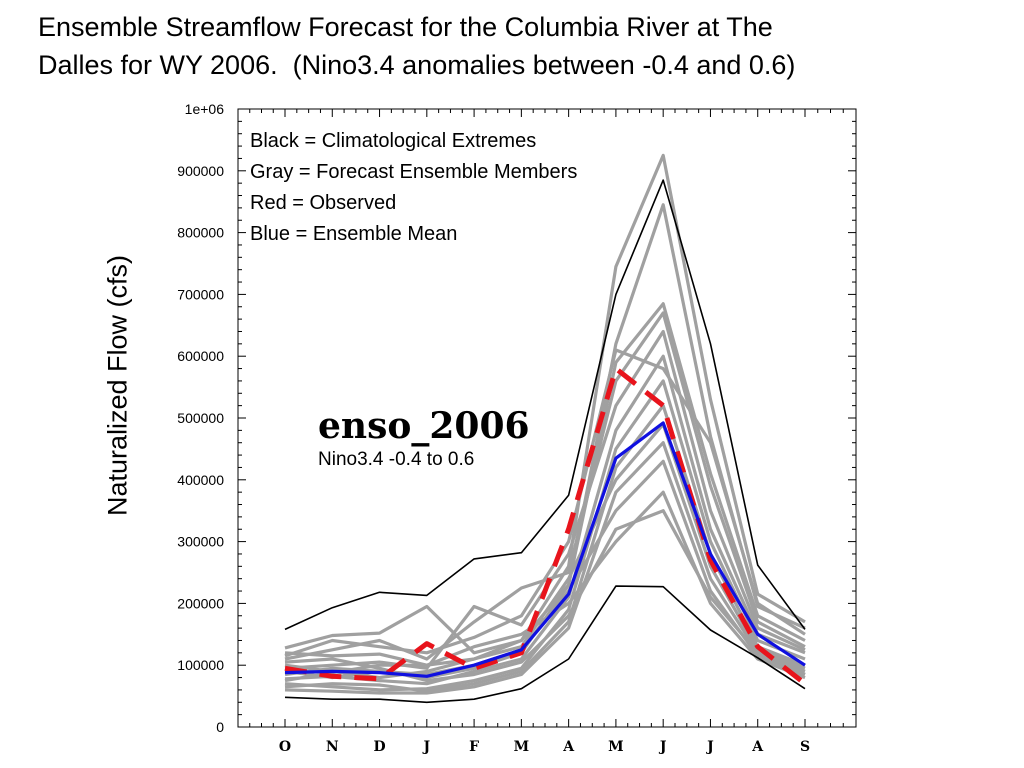 The image size is (1024, 768). Describe the element at coordinates (200, 480) in the screenshot. I see `y-tick-label: 400000` at that location.